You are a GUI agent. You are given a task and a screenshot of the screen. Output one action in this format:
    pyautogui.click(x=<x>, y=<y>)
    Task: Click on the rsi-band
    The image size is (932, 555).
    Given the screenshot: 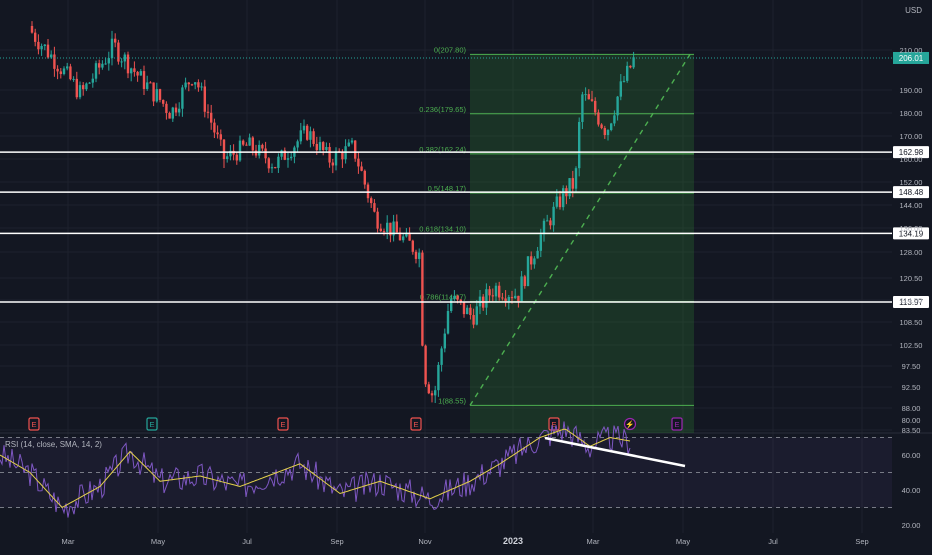 What is the action you would take?
    pyautogui.click(x=446, y=472)
    